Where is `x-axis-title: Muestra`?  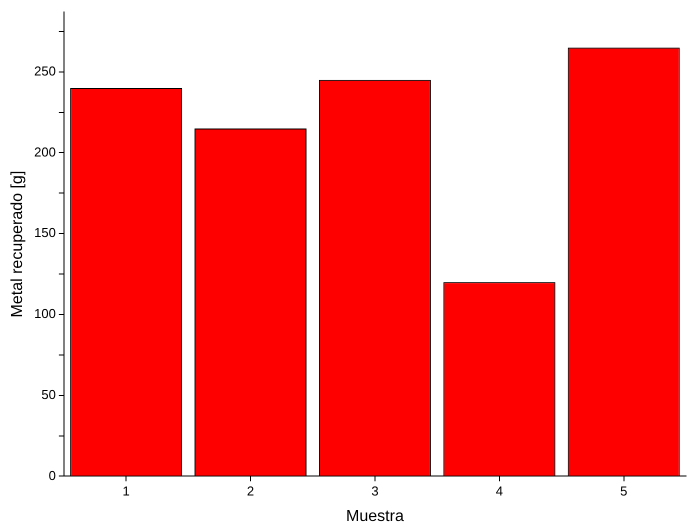
x-axis-title: Muestra is located at coordinates (375, 516).